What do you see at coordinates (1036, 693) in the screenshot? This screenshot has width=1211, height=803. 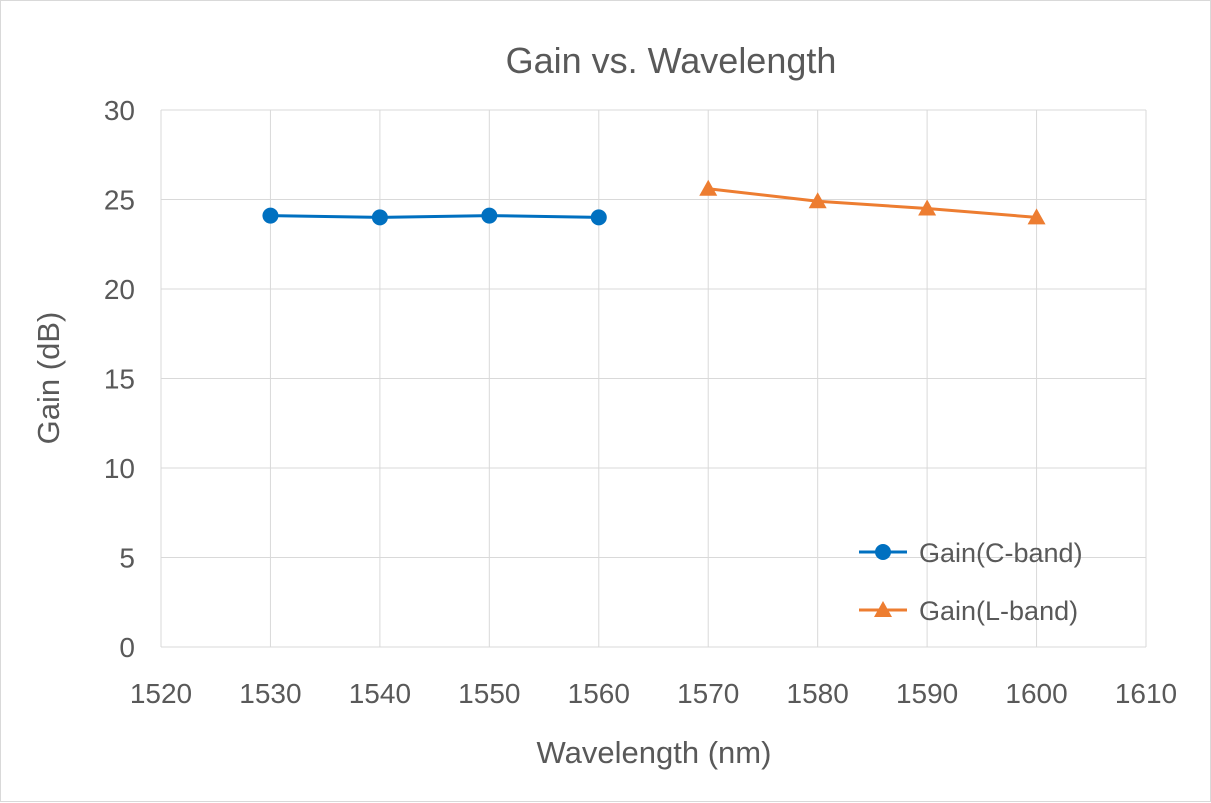 I see `x-tick-label: 1600` at bounding box center [1036, 693].